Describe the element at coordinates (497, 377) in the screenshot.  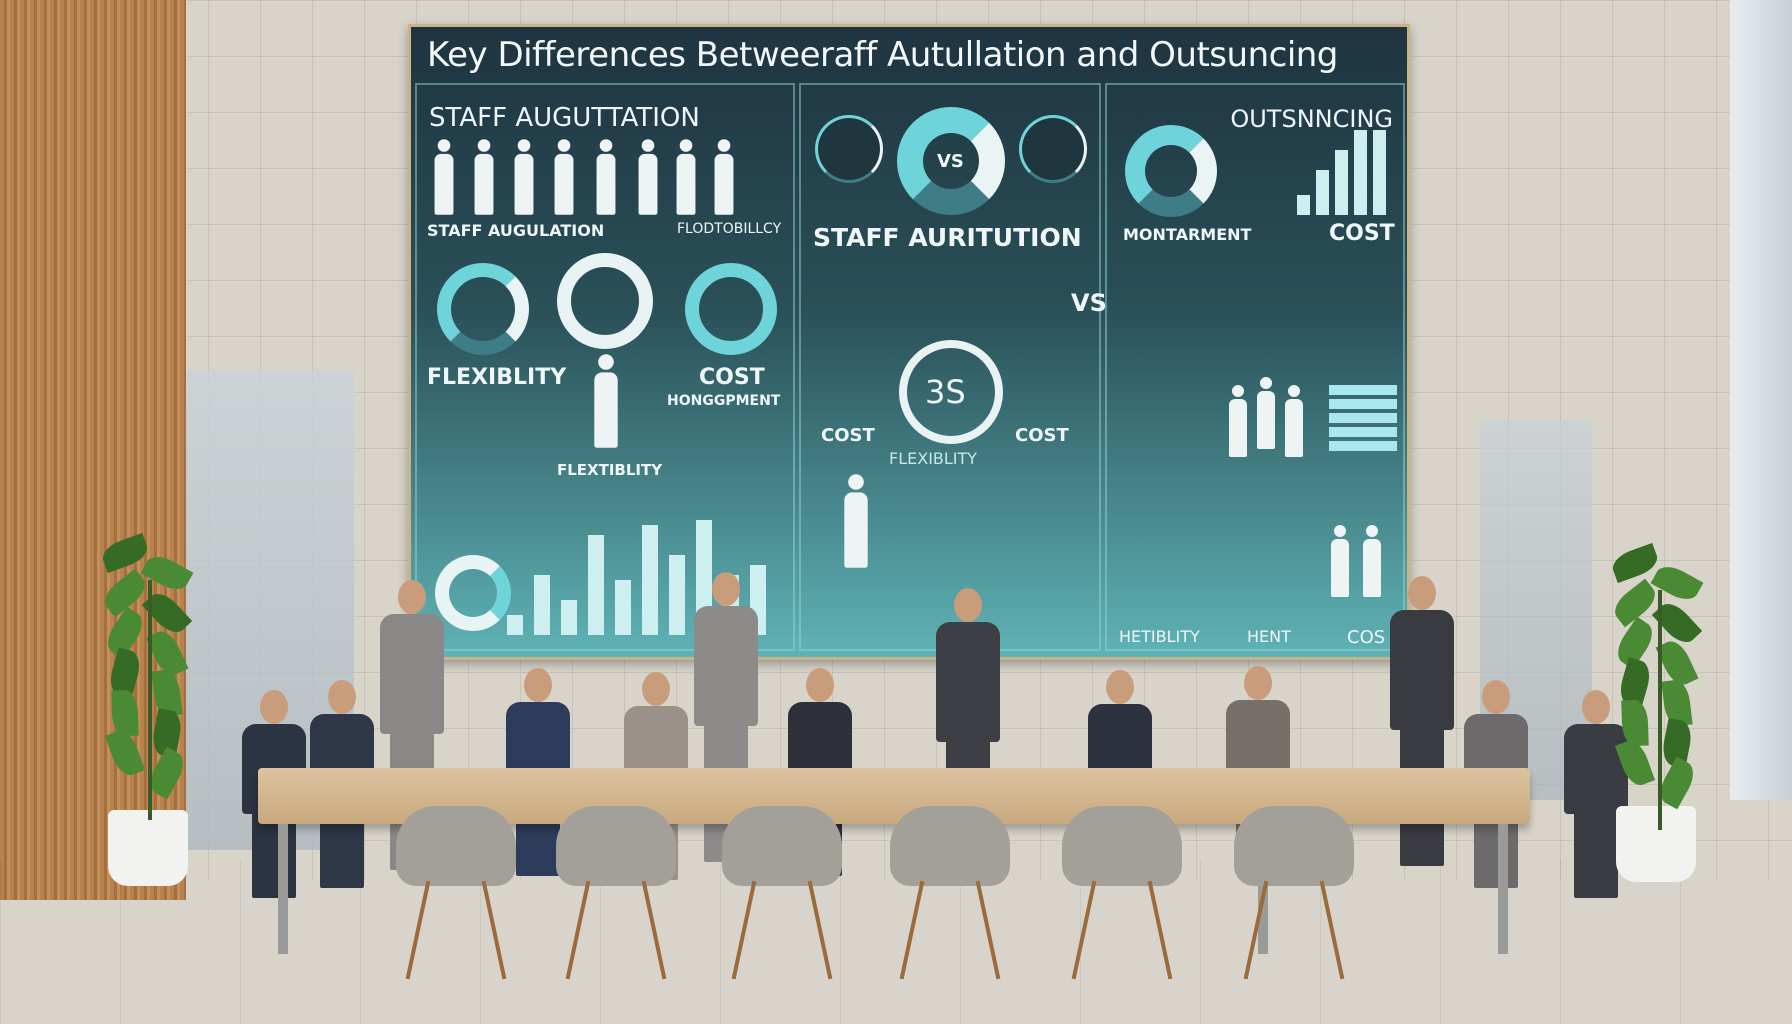
I see `label-flexibility: FLEXIBLITY` at that location.